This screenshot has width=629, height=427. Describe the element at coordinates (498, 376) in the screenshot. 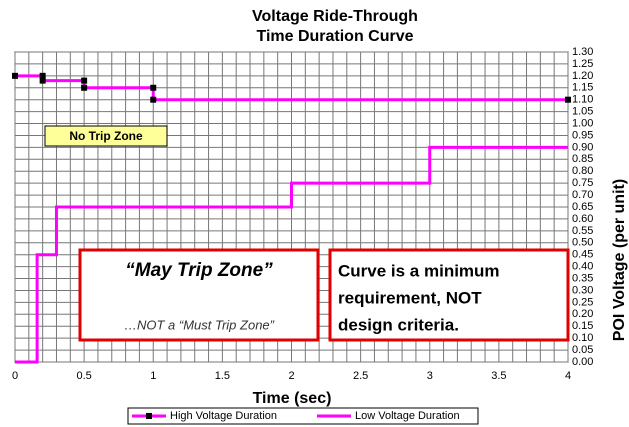

I see `x-tick-label: 3.5` at that location.